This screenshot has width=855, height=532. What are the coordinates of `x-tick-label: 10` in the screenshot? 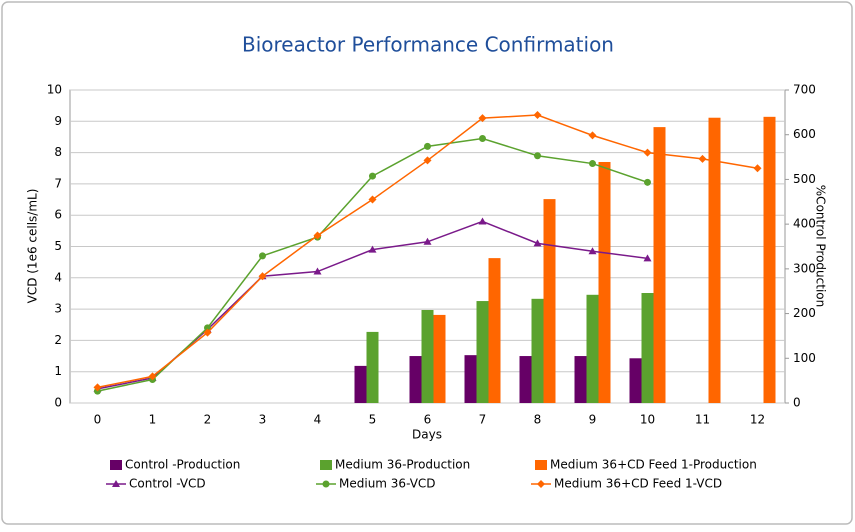 It's located at (647, 420).